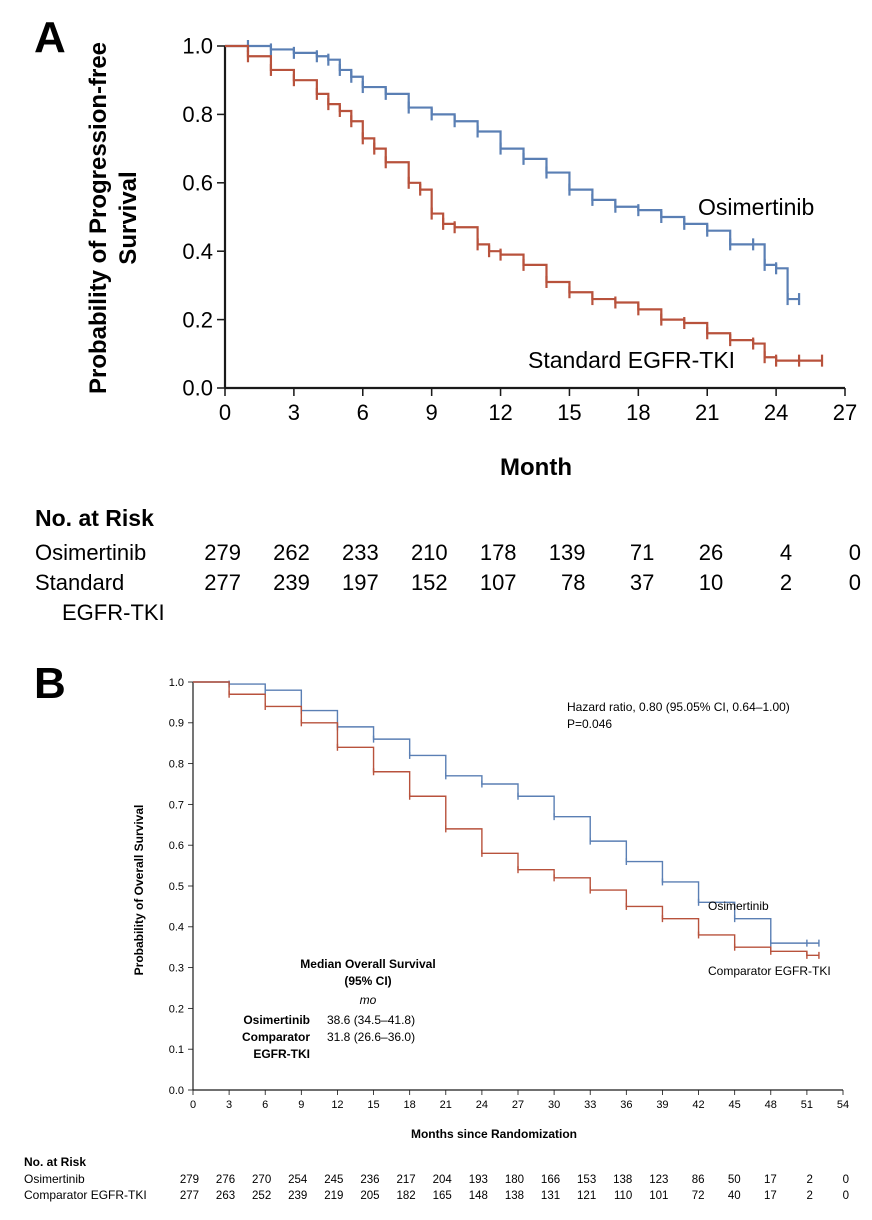  Describe the element at coordinates (281, 1054) in the screenshot. I see `median-label-comparator-line2: EGFR-TKI` at that location.